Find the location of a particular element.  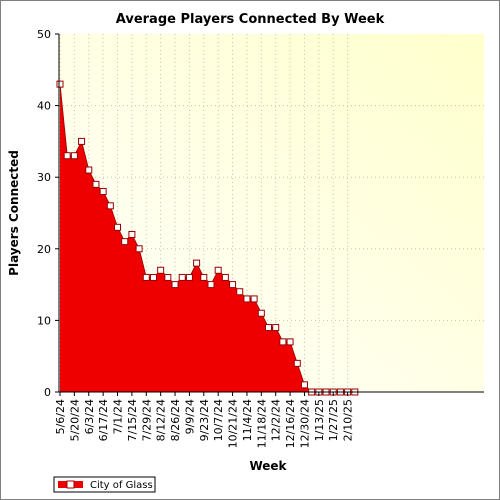

y-tick-label: 40 is located at coordinates (44, 106).